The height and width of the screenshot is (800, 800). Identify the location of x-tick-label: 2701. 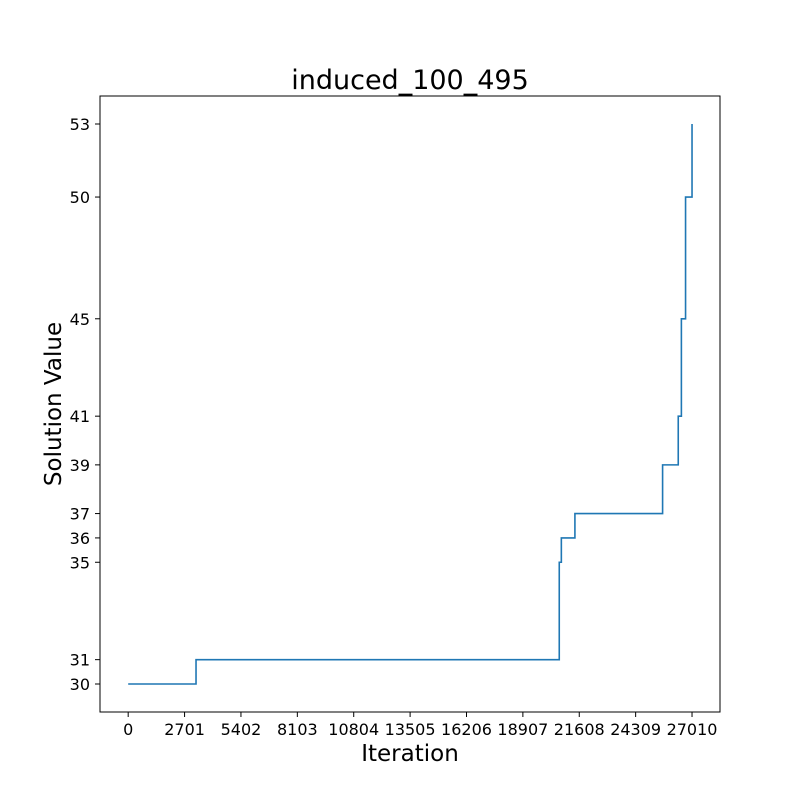
(184, 729).